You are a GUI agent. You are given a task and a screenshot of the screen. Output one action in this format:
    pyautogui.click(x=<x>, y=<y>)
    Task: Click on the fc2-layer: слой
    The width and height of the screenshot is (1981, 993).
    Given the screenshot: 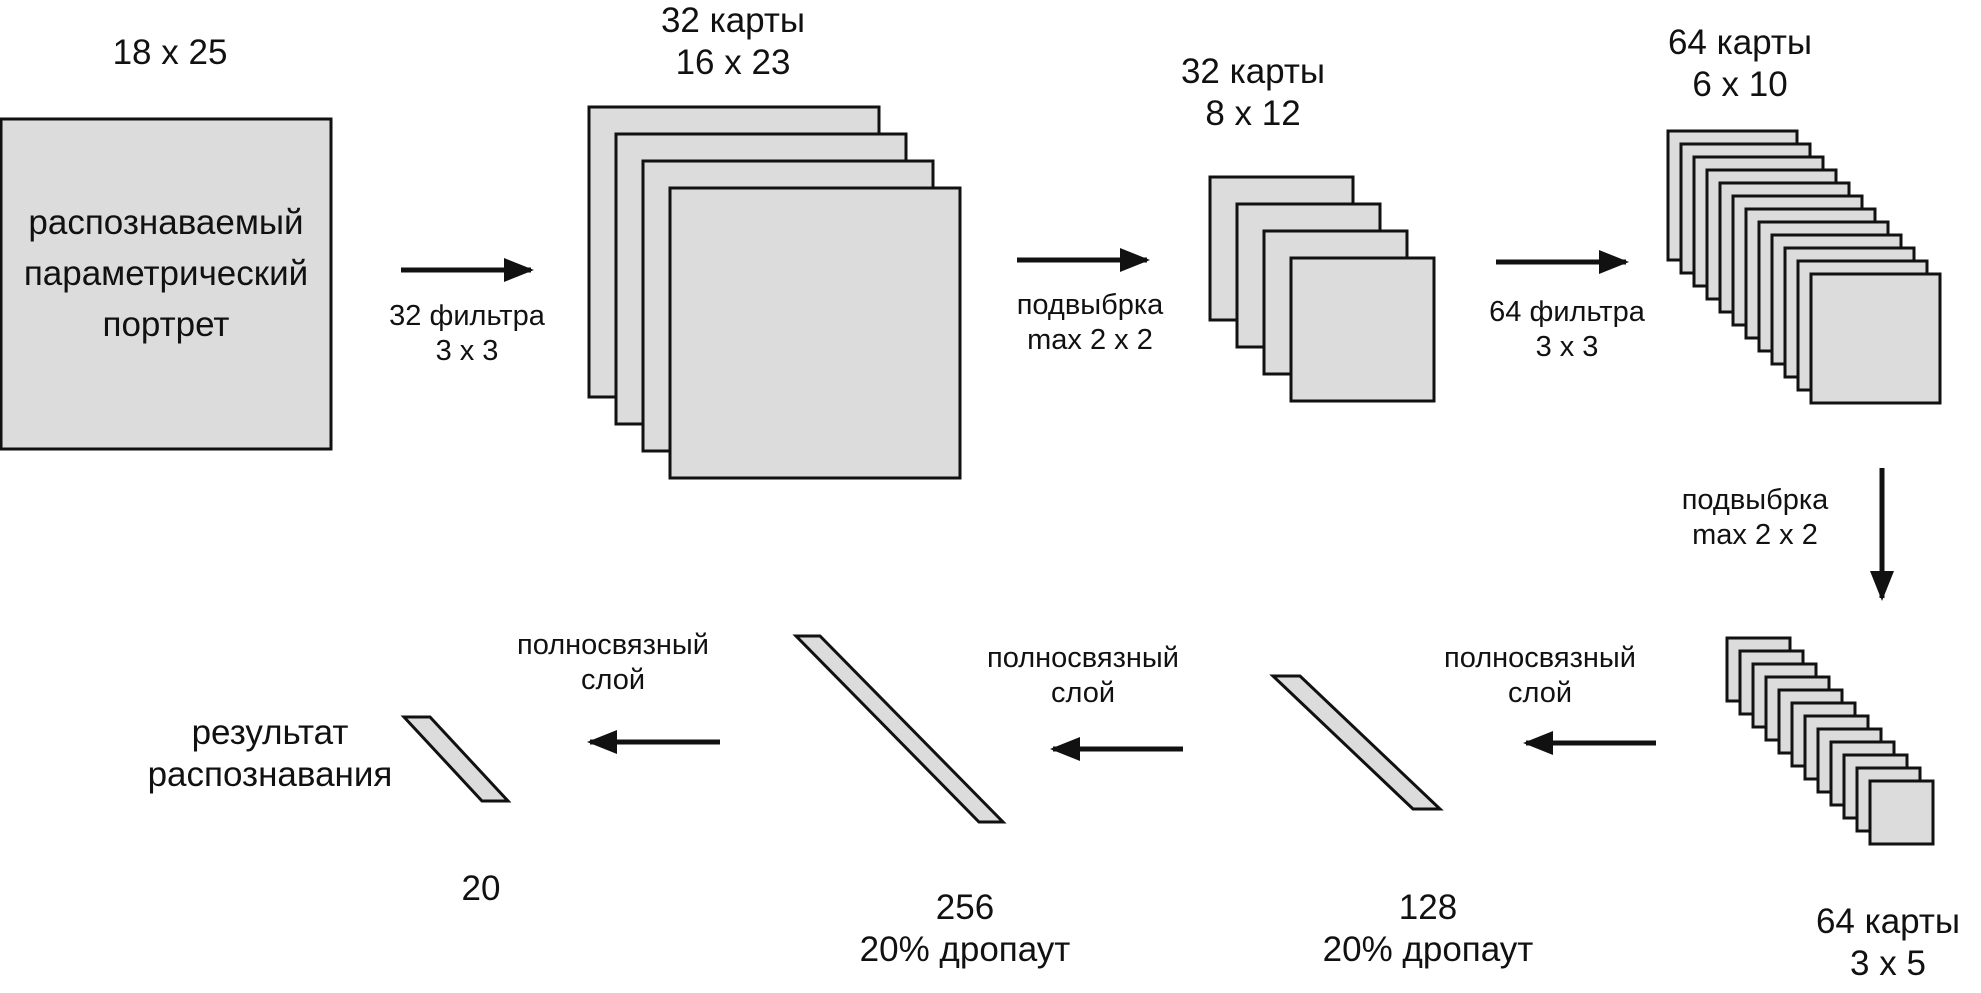 What is the action you would take?
    pyautogui.click(x=1083, y=692)
    